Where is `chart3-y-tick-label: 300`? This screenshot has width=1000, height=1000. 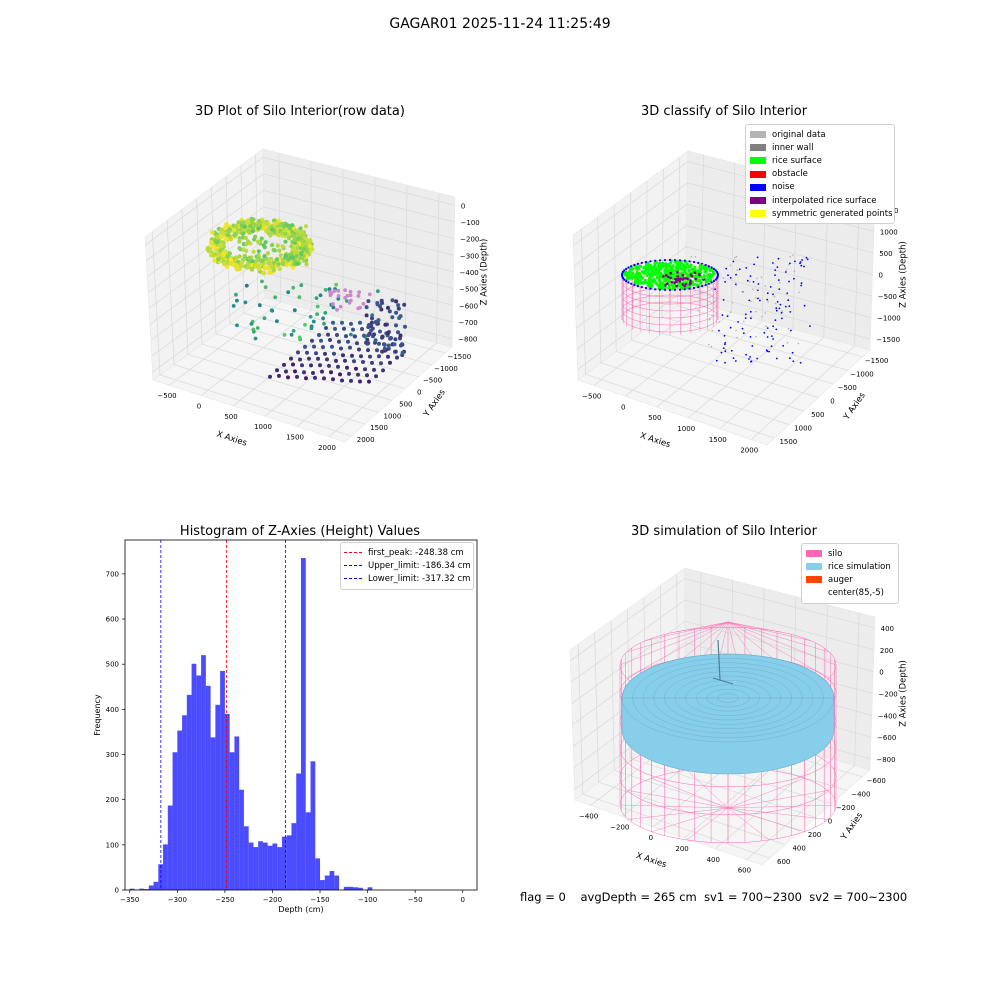 chart3-y-tick-label: 300 is located at coordinates (112, 755).